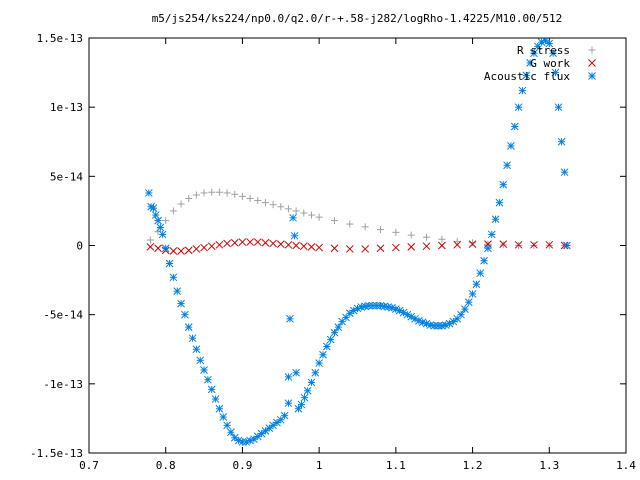 The height and width of the screenshot is (480, 640). Describe the element at coordinates (473, 465) in the screenshot. I see `x-tick-label: 1.2` at that location.